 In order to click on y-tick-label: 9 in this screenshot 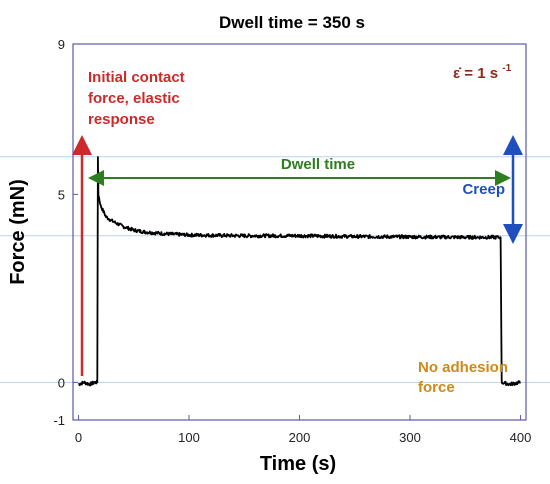, I will do `click(61, 44)`.